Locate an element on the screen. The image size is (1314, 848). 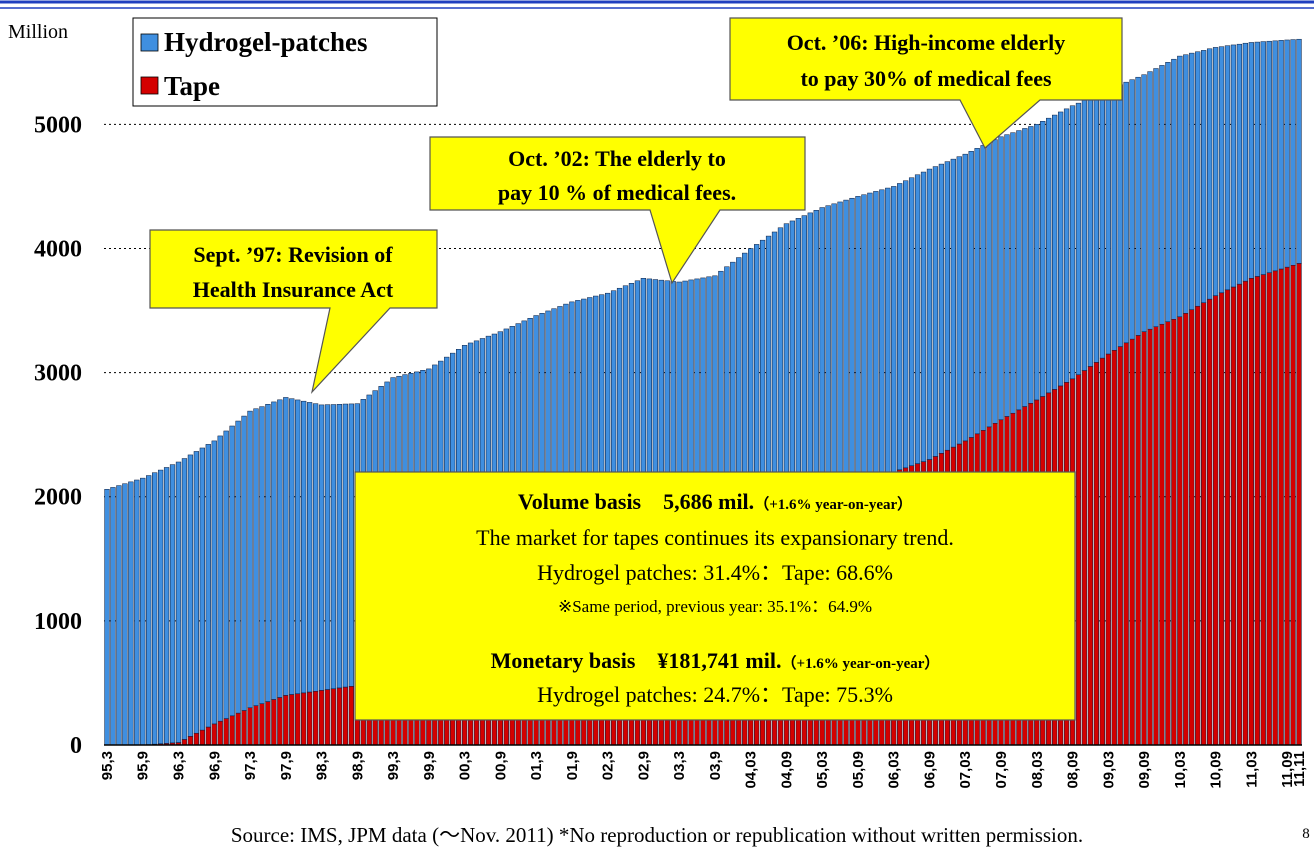
x-tick-label: 06,03 is located at coordinates (894, 770).